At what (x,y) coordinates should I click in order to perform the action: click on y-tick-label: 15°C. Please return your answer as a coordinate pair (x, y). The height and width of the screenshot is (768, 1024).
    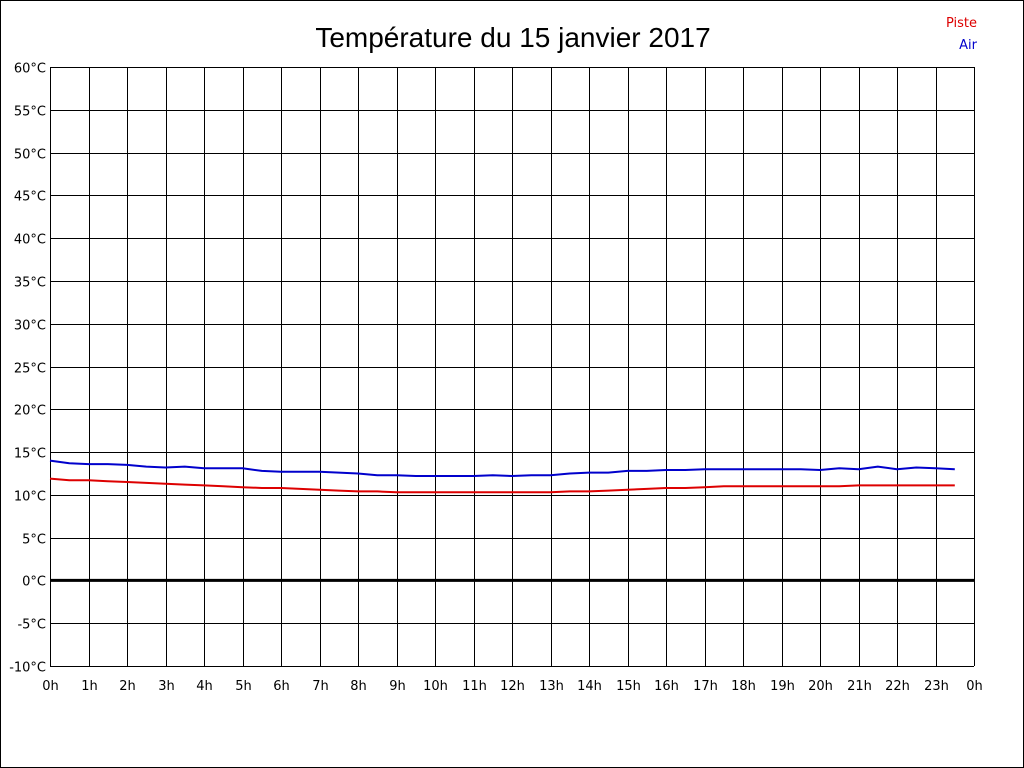
    Looking at the image, I should click on (30, 454).